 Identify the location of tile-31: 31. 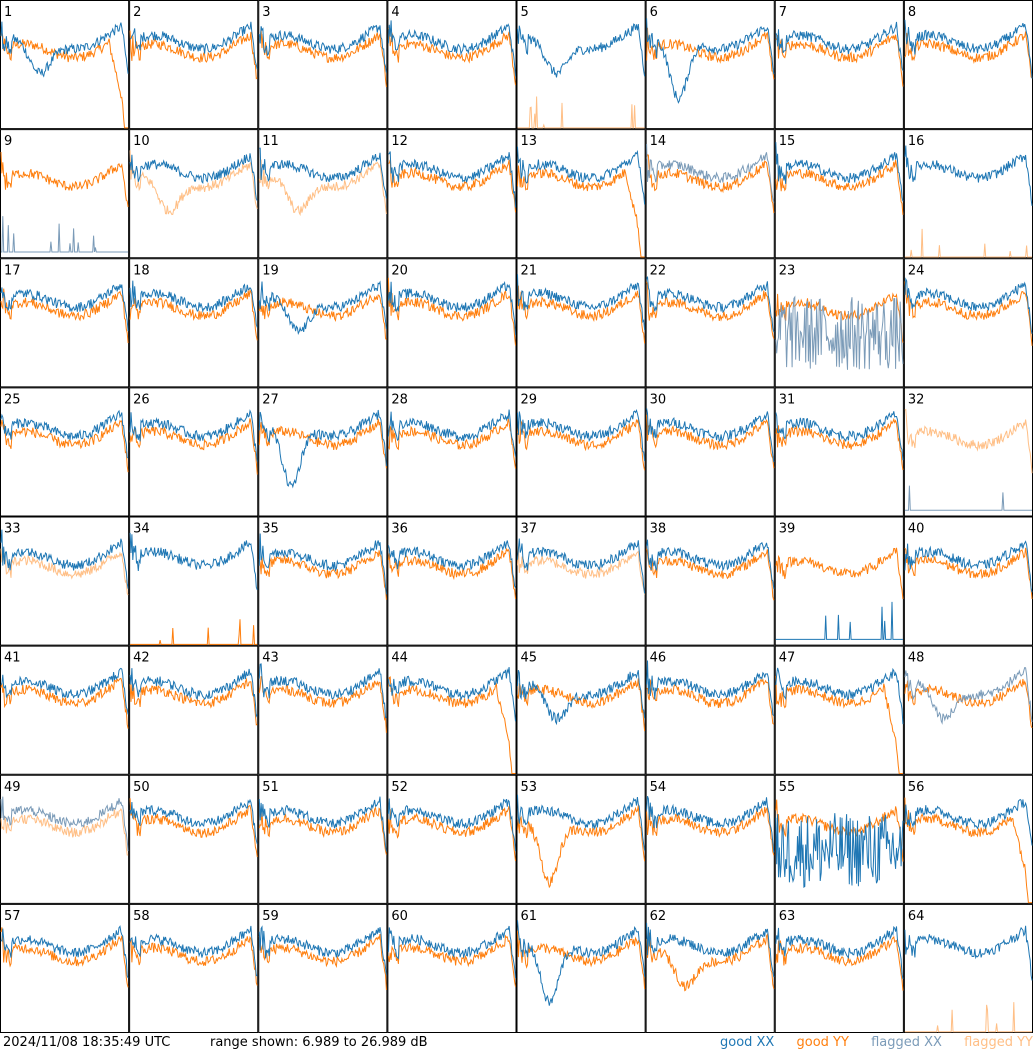
(839, 452).